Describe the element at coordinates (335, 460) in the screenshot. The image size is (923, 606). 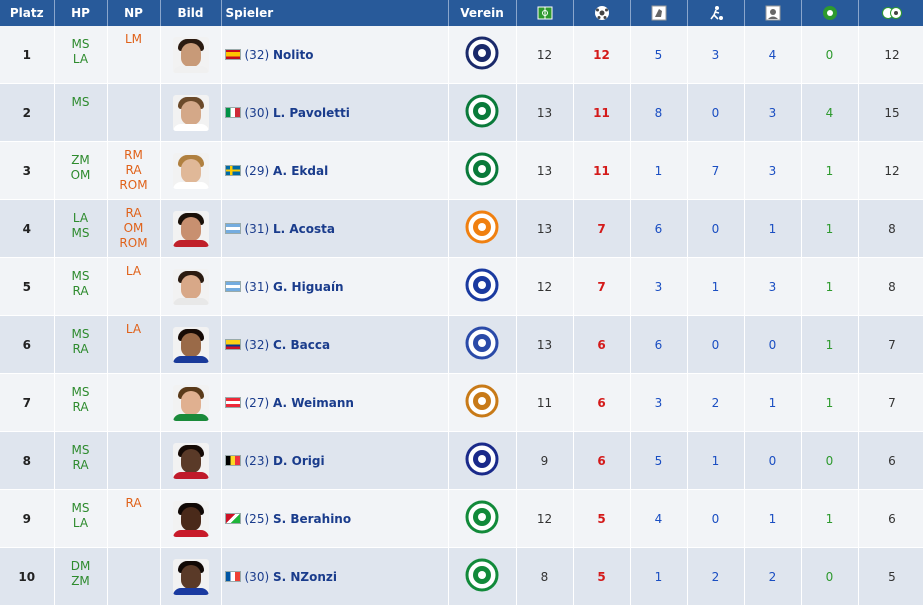
I see `player-cell: (23) D. Origi` at that location.